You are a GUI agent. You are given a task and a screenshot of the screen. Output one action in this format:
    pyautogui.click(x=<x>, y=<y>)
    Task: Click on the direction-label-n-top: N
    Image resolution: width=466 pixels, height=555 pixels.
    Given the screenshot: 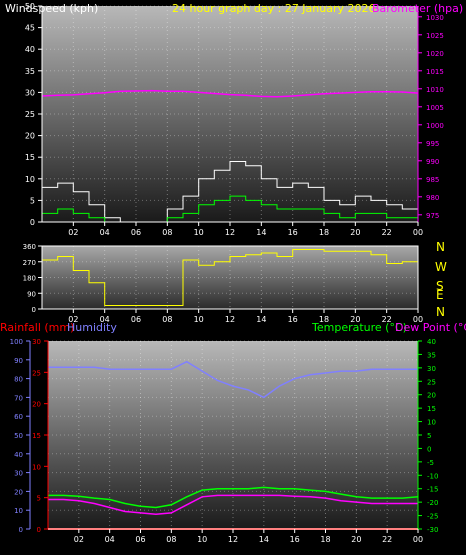 What is the action you would take?
    pyautogui.click(x=440, y=247)
    